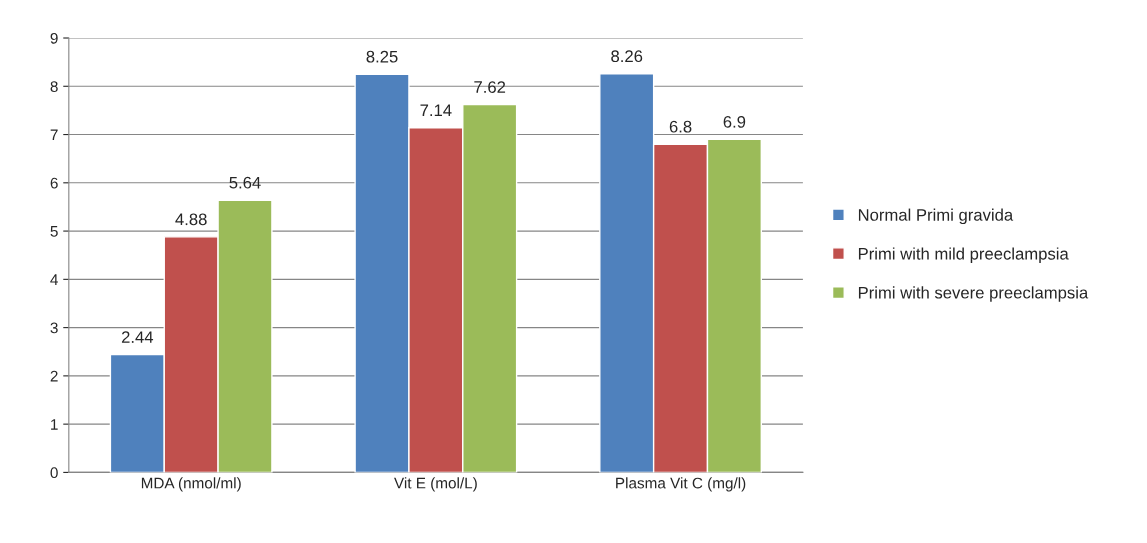  I want to click on x-tick-label: Plasma Vit C (mg/l), so click(681, 484).